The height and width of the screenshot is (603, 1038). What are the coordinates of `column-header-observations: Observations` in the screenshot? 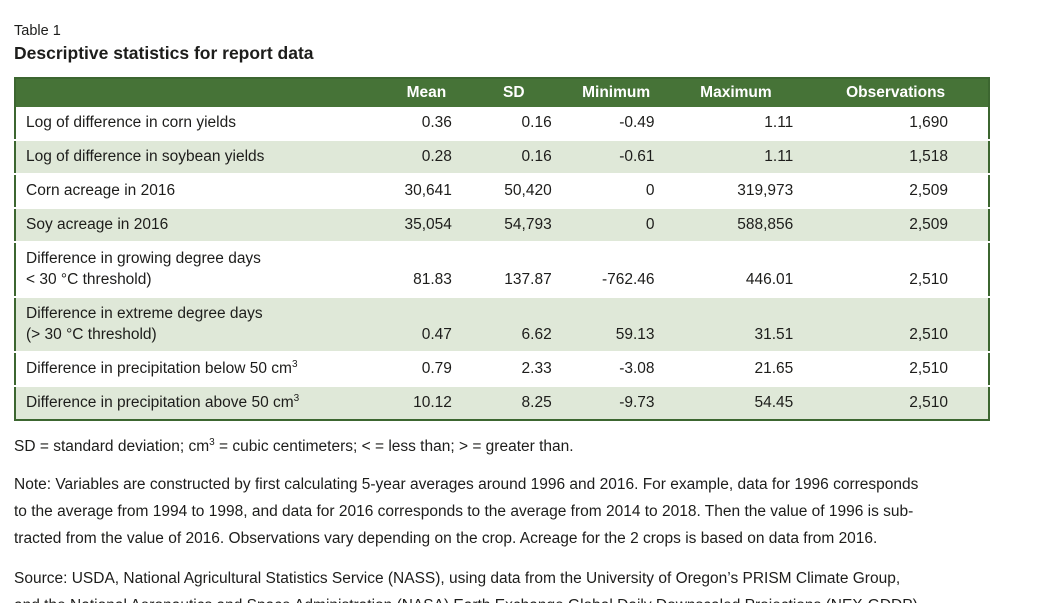 It's located at (896, 92).